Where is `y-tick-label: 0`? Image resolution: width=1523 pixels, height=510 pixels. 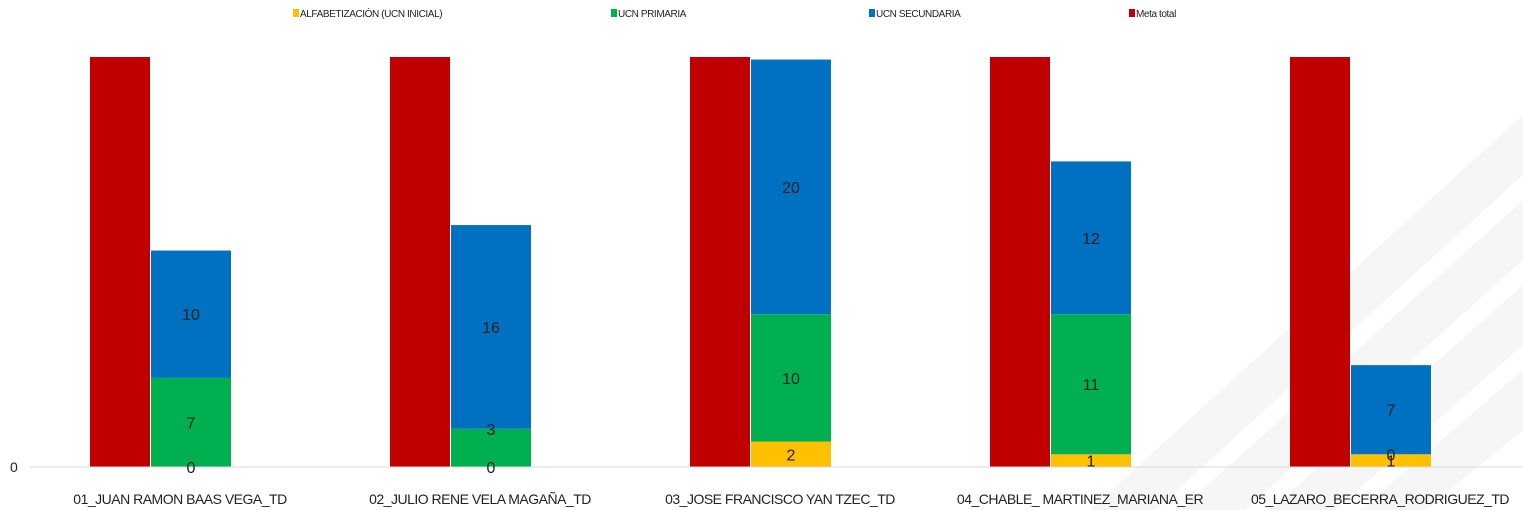
y-tick-label: 0 is located at coordinates (14, 467).